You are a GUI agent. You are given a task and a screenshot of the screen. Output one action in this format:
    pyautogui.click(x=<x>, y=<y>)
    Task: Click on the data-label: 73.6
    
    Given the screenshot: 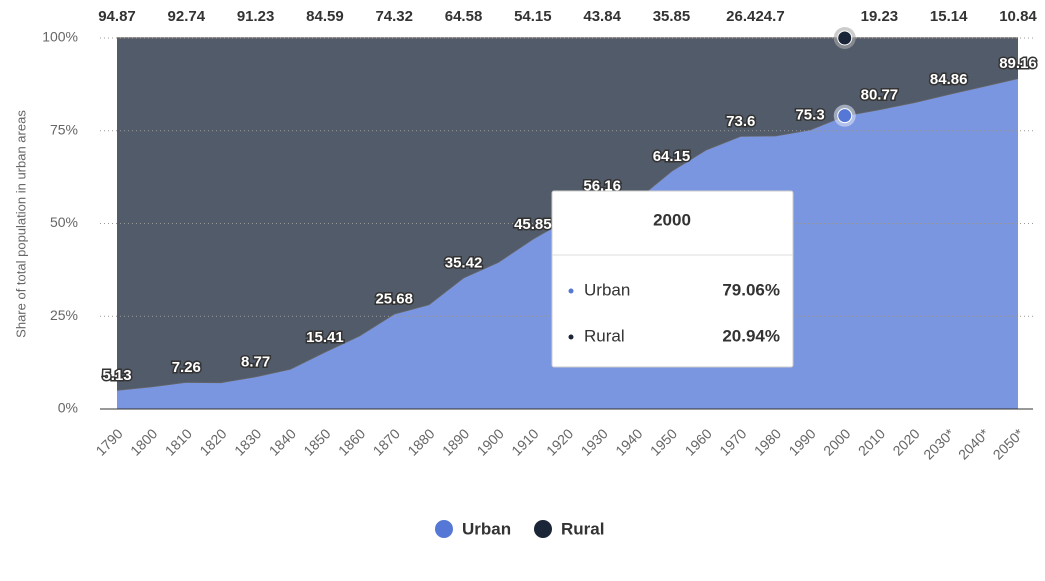 What is the action you would take?
    pyautogui.click(x=740, y=121)
    